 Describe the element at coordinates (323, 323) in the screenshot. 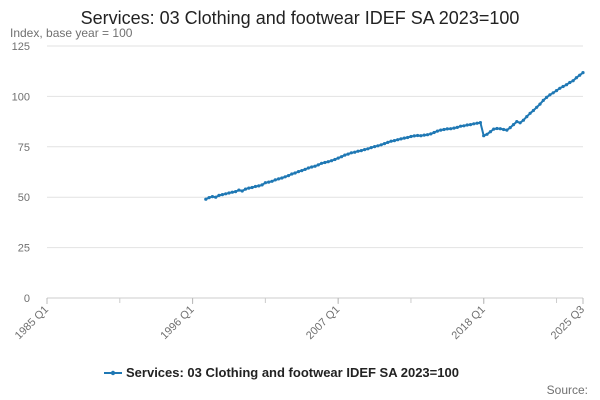

I see `x-tick-label: 2007 Q1` at that location.